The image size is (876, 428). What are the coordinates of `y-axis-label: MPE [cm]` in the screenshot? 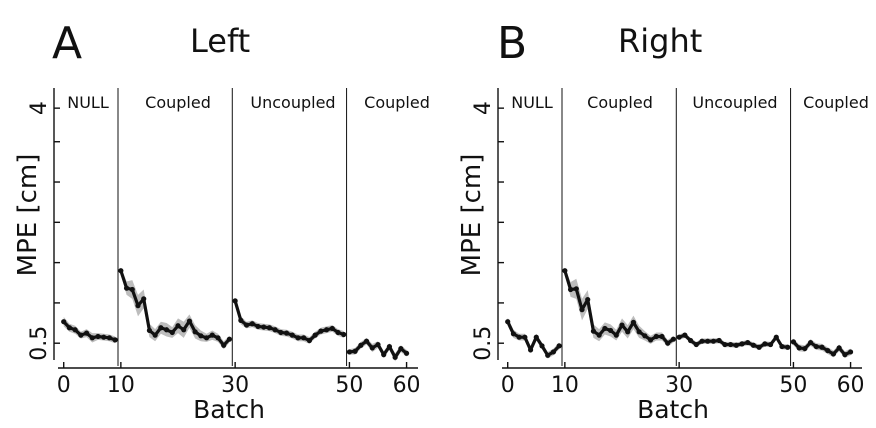 It's located at (28, 215).